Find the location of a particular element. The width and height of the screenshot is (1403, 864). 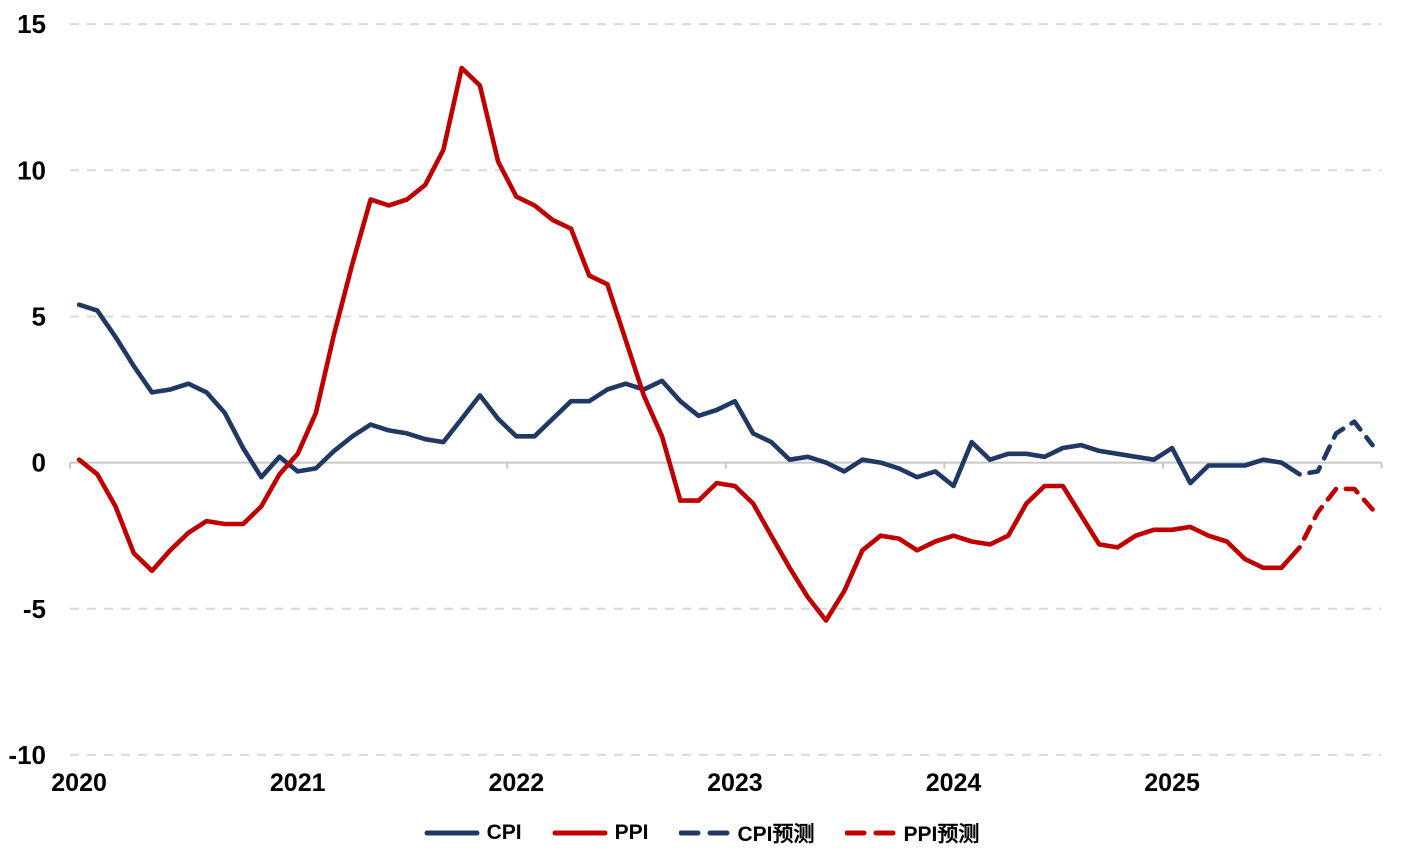

legend-item-cpi: CPI is located at coordinates (473, 833).